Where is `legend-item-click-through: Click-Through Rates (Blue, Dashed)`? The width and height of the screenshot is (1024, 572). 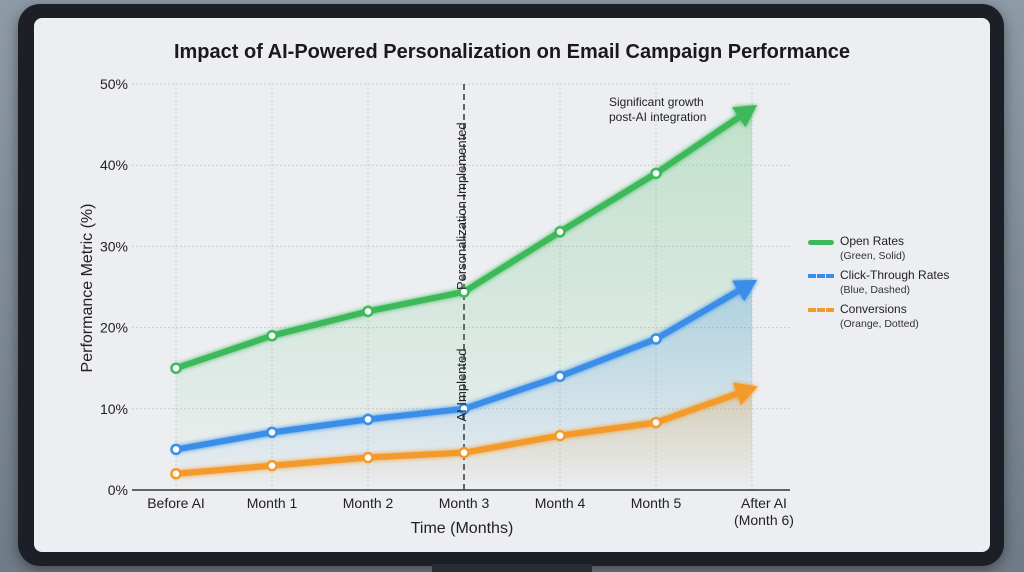
legend-item-click-through: Click-Through Rates (Blue, Dashed) is located at coordinates (878, 282).